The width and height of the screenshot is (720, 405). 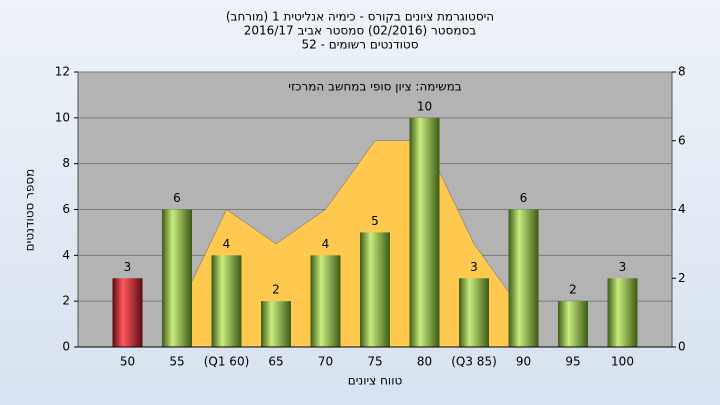 I want to click on x-tick-label: 50, so click(x=127, y=362).